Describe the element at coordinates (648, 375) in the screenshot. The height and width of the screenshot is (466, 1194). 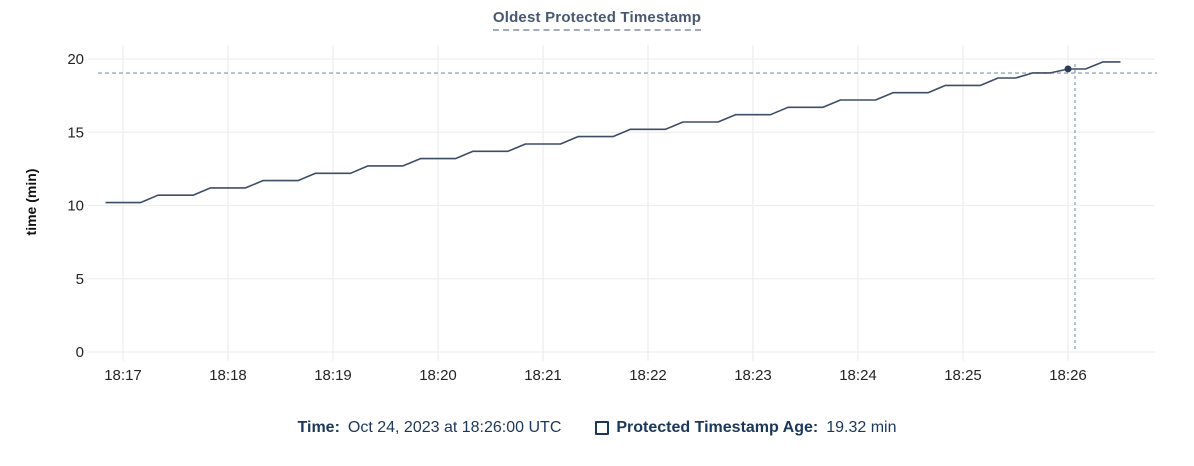
I see `x-tick-label: 18:22` at that location.